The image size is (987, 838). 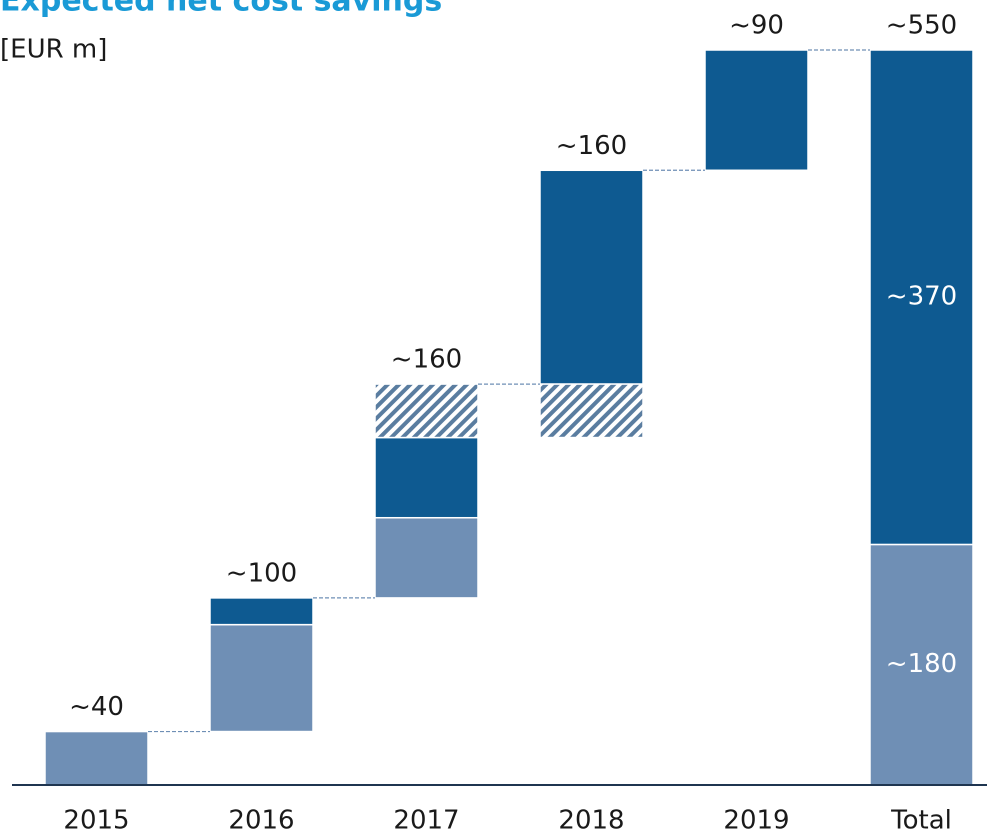 What do you see at coordinates (921, 821) in the screenshot?
I see `x-tick-label: Total` at bounding box center [921, 821].